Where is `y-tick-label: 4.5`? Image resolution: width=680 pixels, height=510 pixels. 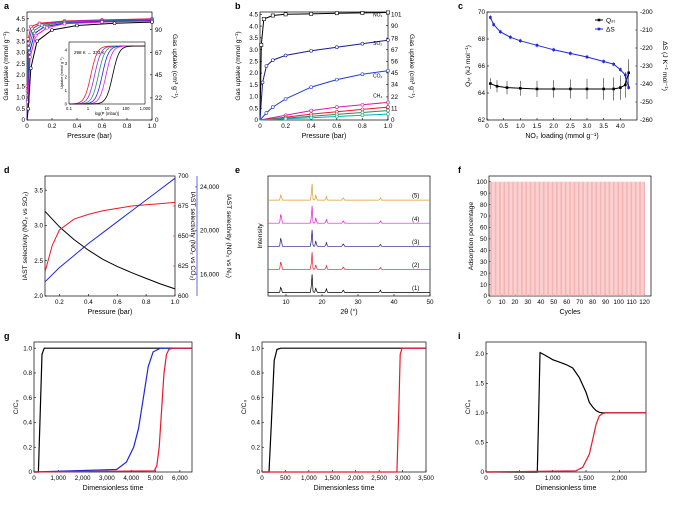 y-tick-label: 4.5 is located at coordinates (20, 19).